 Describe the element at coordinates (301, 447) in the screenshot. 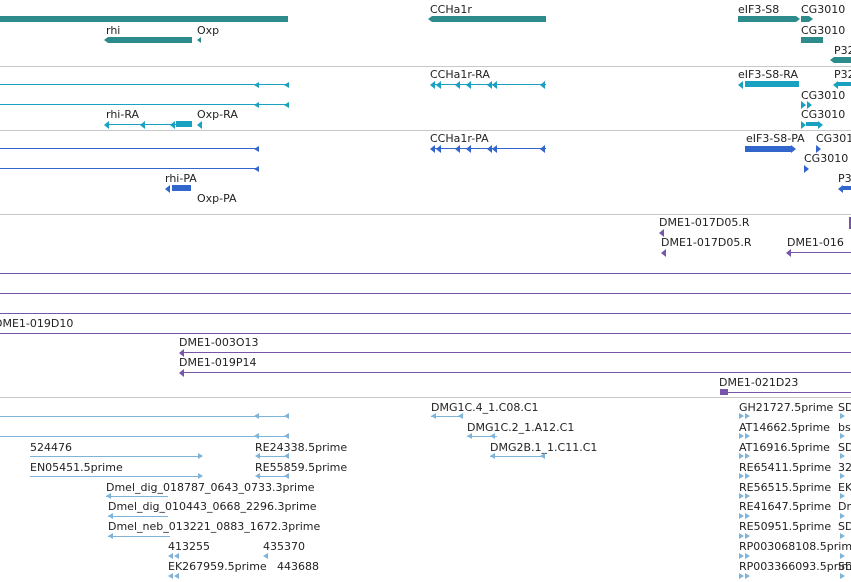

I see `est-label-re24338: RE24338.5prime` at that location.